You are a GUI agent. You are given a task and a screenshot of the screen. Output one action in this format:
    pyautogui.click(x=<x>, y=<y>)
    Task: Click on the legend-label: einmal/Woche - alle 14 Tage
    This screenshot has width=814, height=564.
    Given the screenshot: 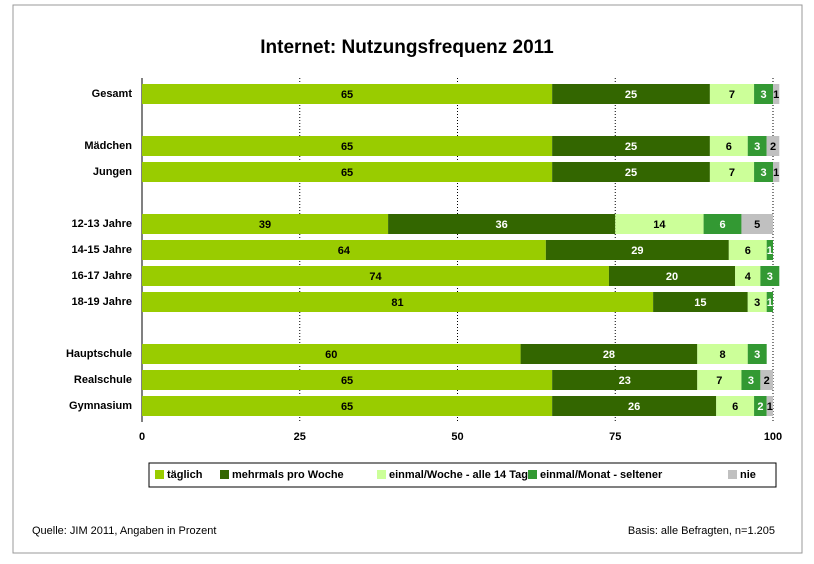 What is the action you would take?
    pyautogui.click(x=461, y=475)
    